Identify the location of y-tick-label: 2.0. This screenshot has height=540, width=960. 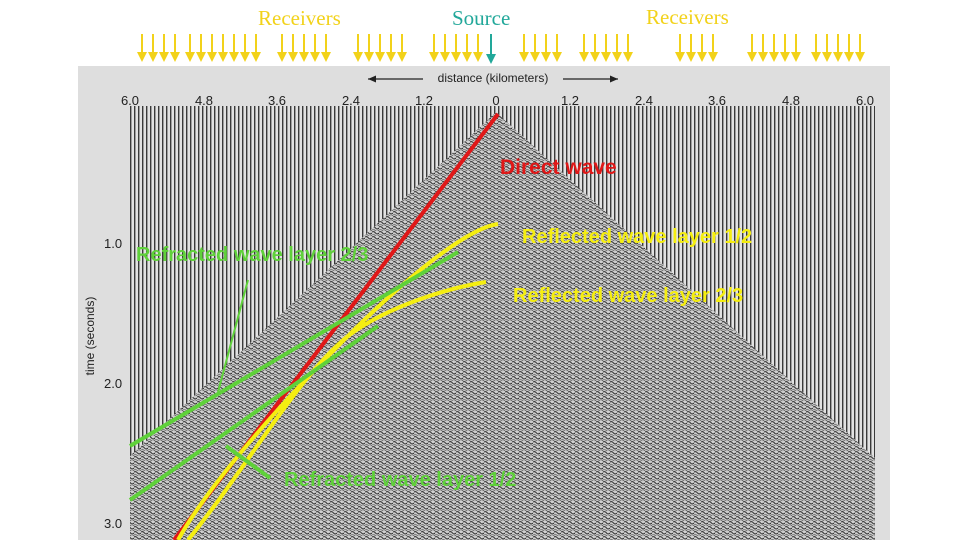
(113, 383).